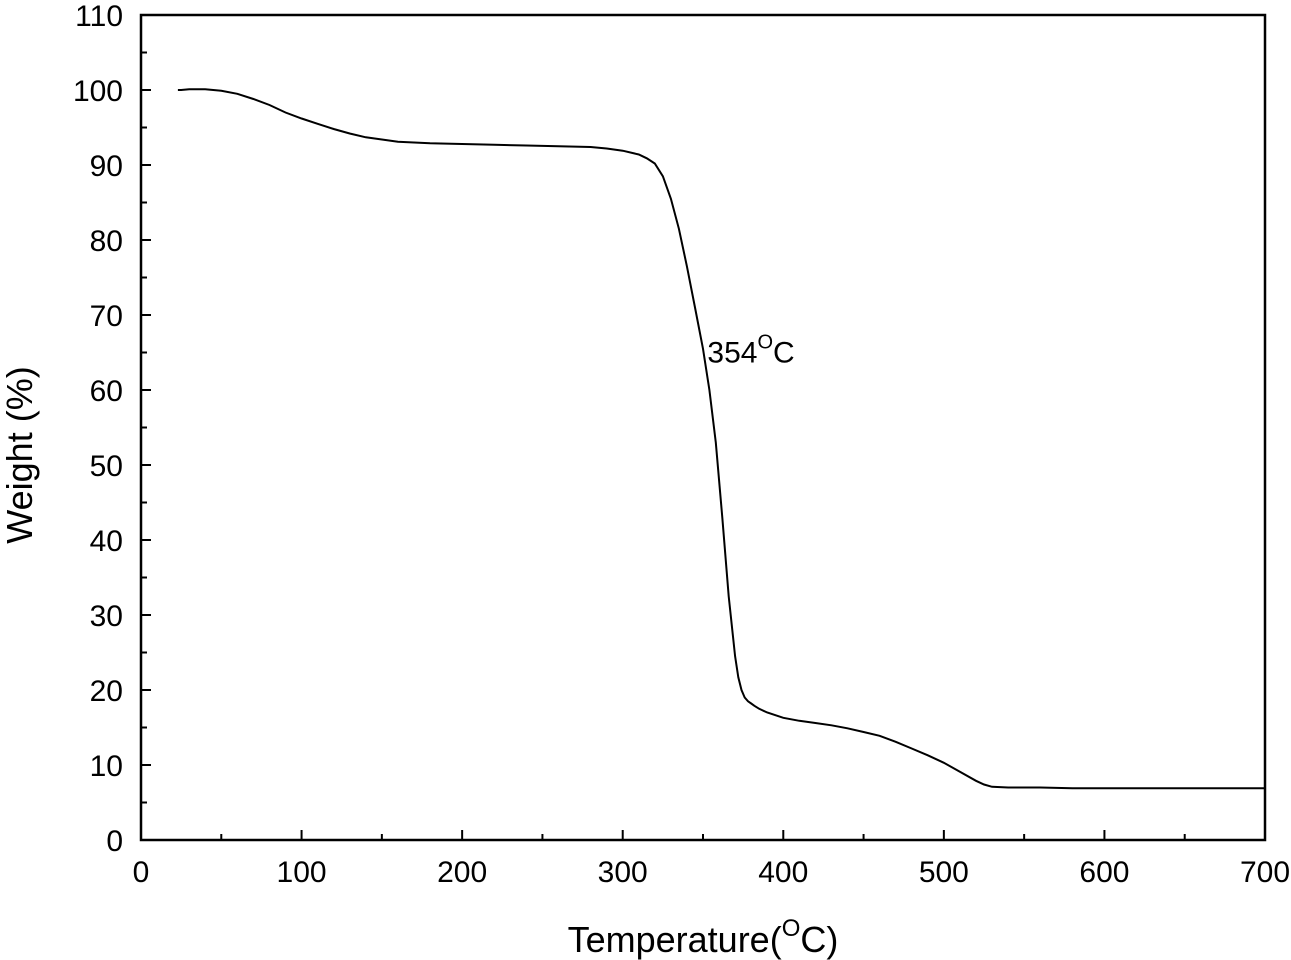  I want to click on y-tick-label: 110, so click(99, 16).